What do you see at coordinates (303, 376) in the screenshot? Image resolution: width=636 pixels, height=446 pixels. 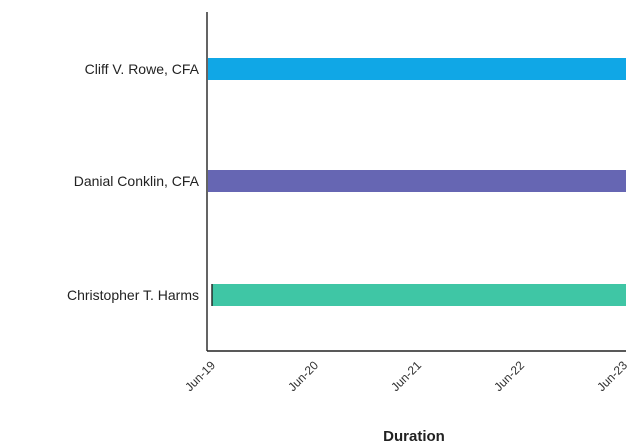 I see `x-tick-label: Jun-20` at bounding box center [303, 376].